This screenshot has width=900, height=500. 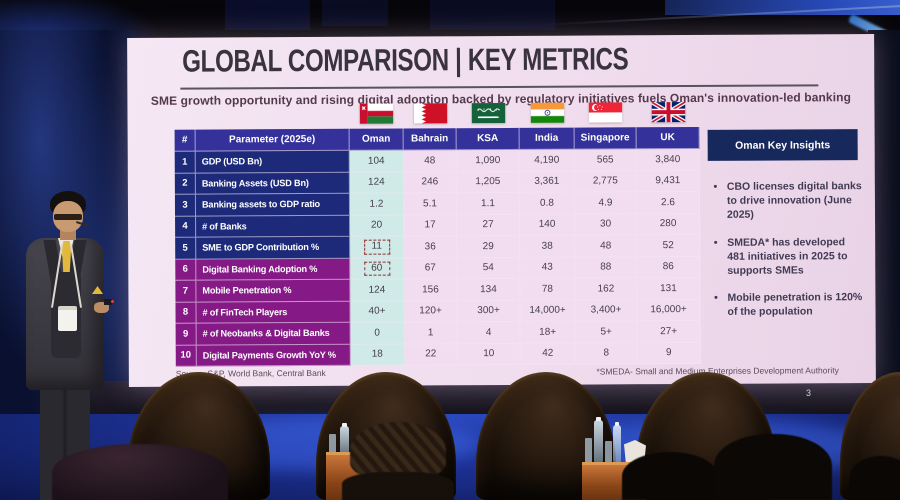 I want to click on value-cell: 18+, so click(x=548, y=332).